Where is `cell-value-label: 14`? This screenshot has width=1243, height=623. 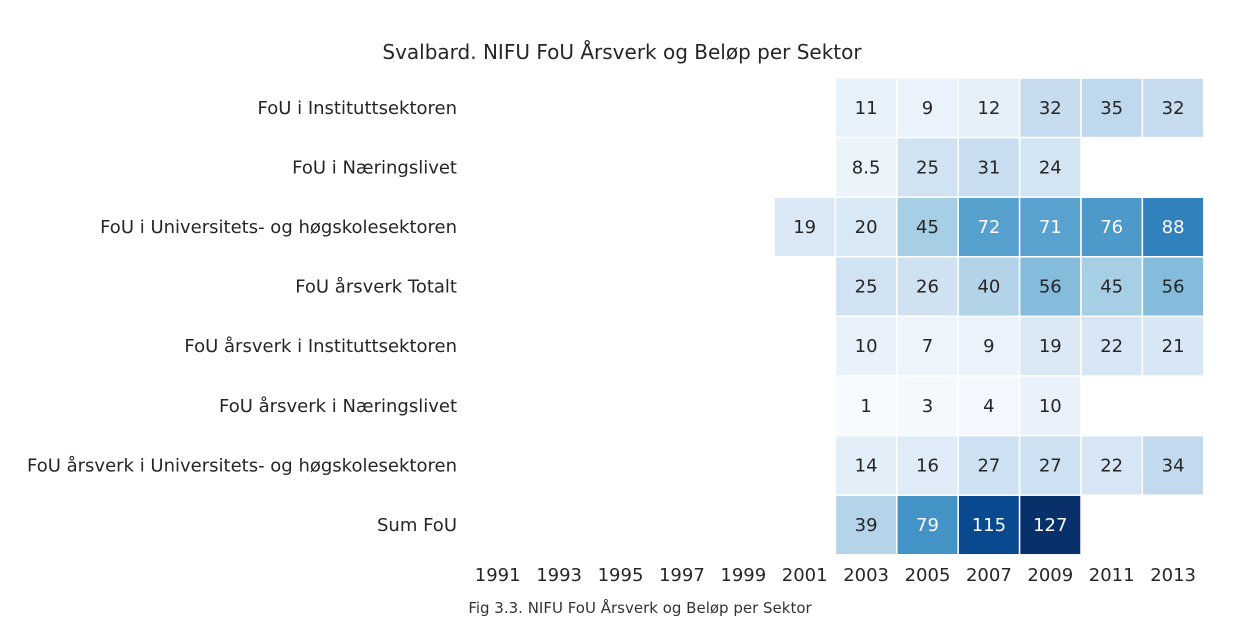
cell-value-label: 14 is located at coordinates (866, 465).